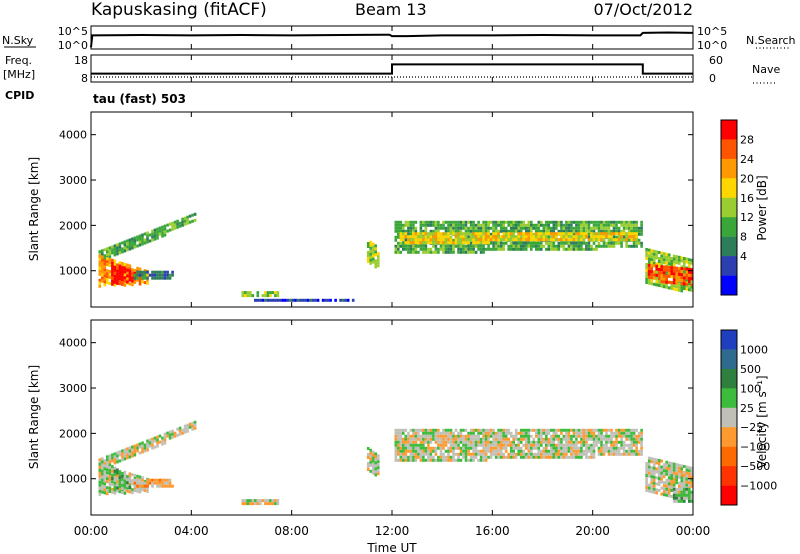 The image size is (800, 554). Describe the element at coordinates (712, 45) in the screenshot. I see `nsearch-tick-bottom: 10^0` at that location.